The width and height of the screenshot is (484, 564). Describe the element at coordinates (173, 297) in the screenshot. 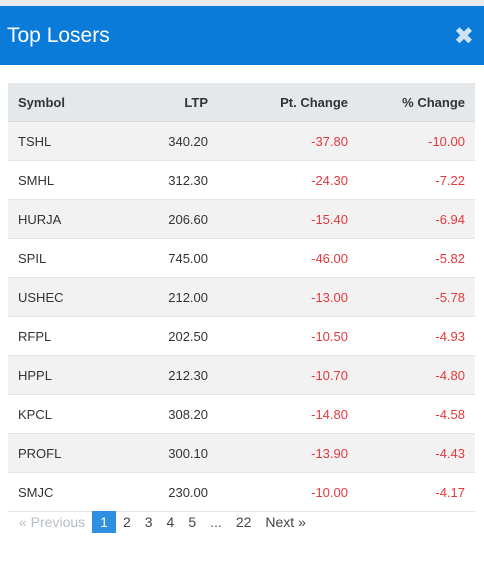

I see `cell-ltp: 212.00` at that location.